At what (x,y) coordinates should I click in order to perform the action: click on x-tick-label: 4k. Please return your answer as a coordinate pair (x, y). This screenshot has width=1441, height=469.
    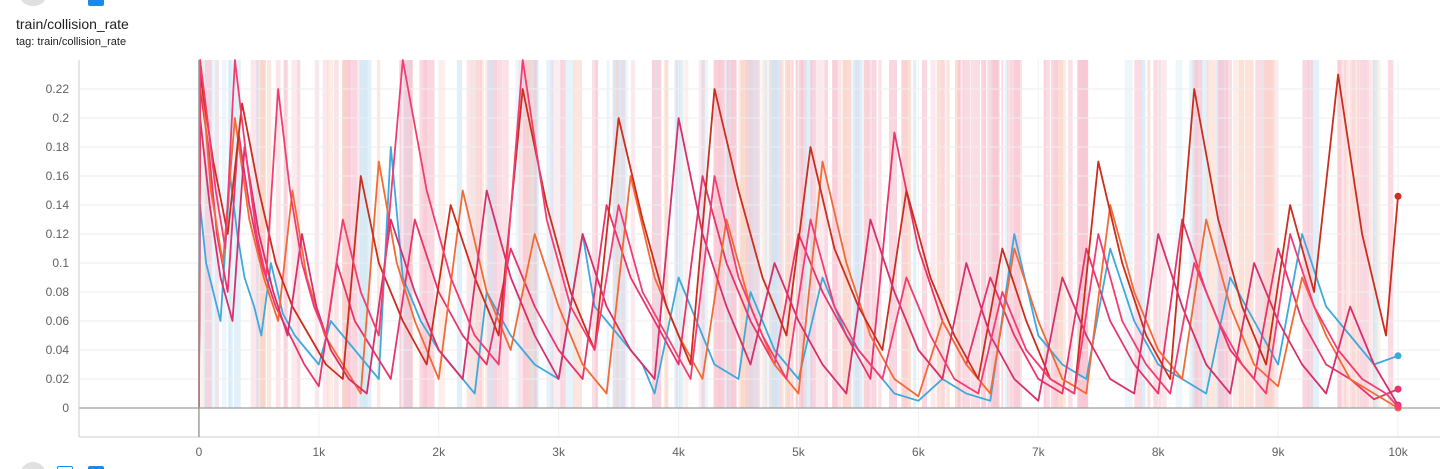
    Looking at the image, I should click on (679, 452).